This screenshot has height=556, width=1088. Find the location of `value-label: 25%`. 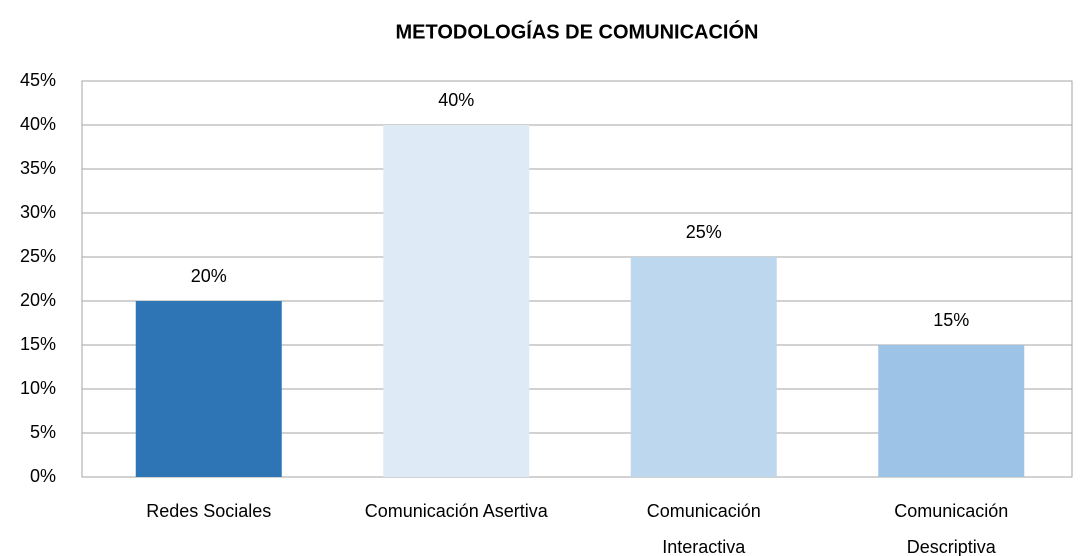

value-label: 25% is located at coordinates (704, 232).